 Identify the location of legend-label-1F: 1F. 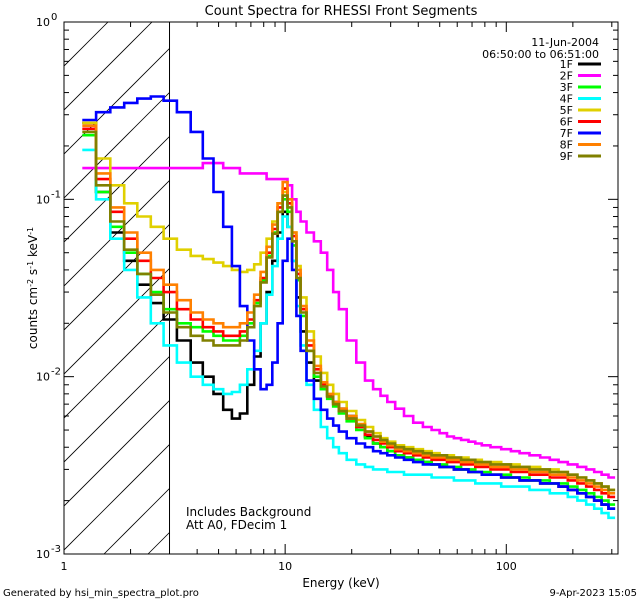
(566, 64).